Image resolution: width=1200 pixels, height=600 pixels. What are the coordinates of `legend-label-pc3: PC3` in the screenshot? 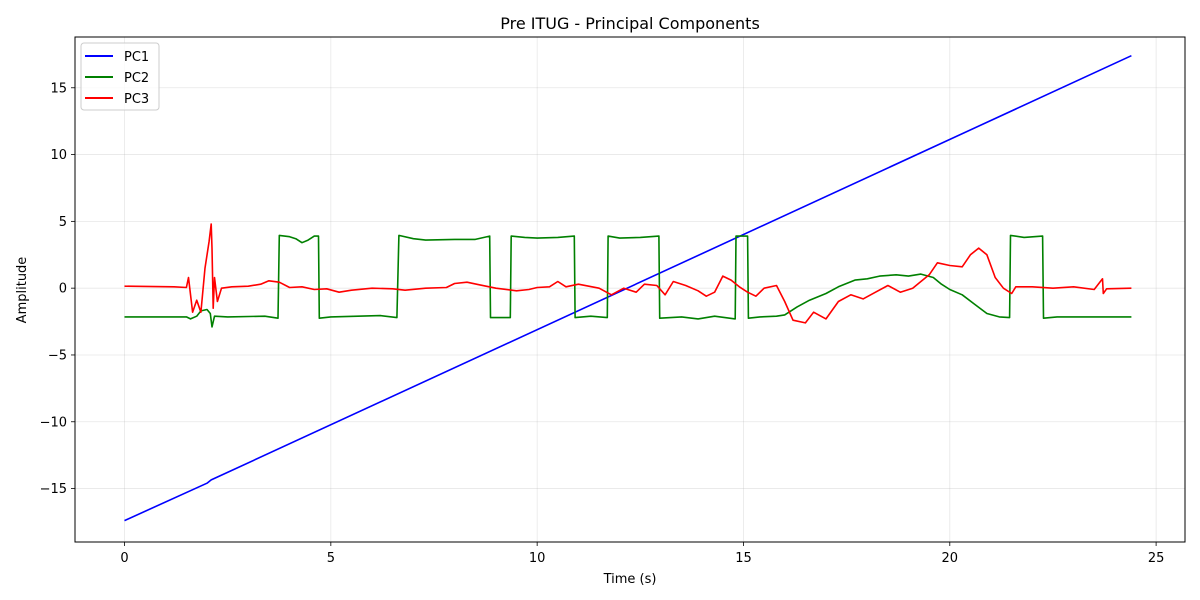 It's located at (136, 99).